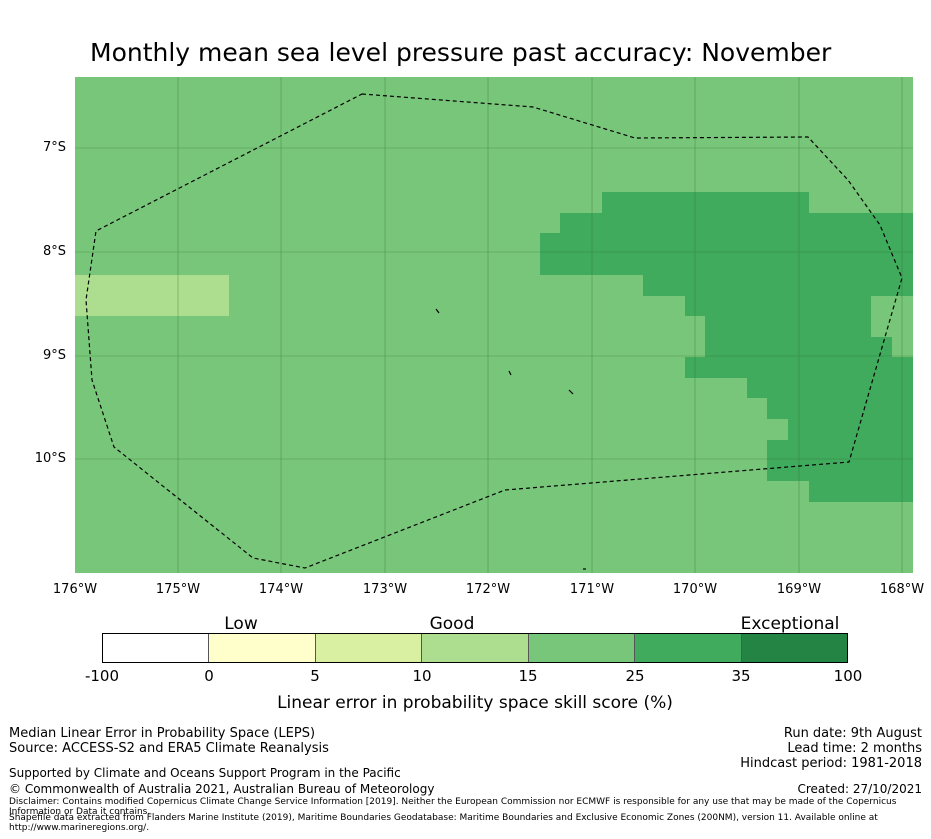 This screenshot has width=931, height=839. What do you see at coordinates (635, 676) in the screenshot?
I see `colorbar-tick: 25` at bounding box center [635, 676].